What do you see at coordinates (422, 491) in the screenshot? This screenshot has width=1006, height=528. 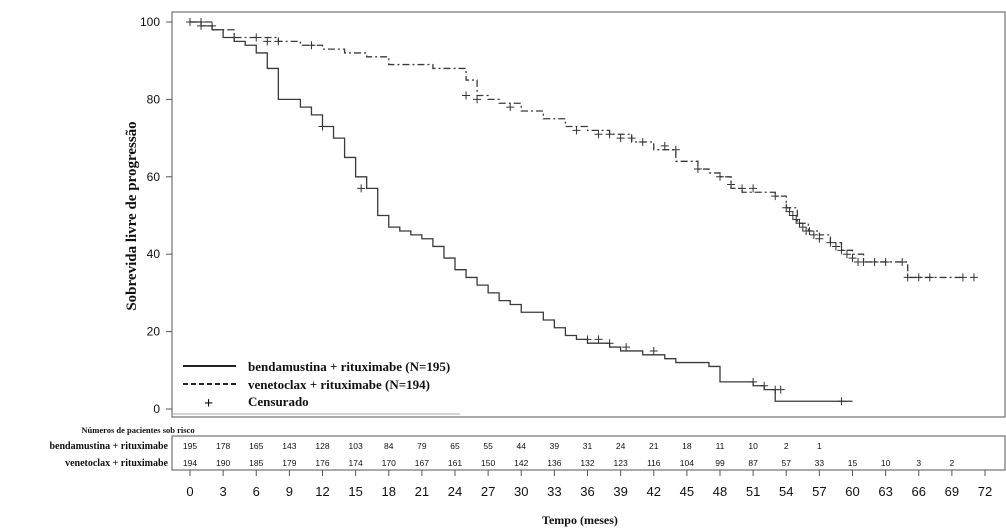 I see `x-tick-label: 21` at bounding box center [422, 491].